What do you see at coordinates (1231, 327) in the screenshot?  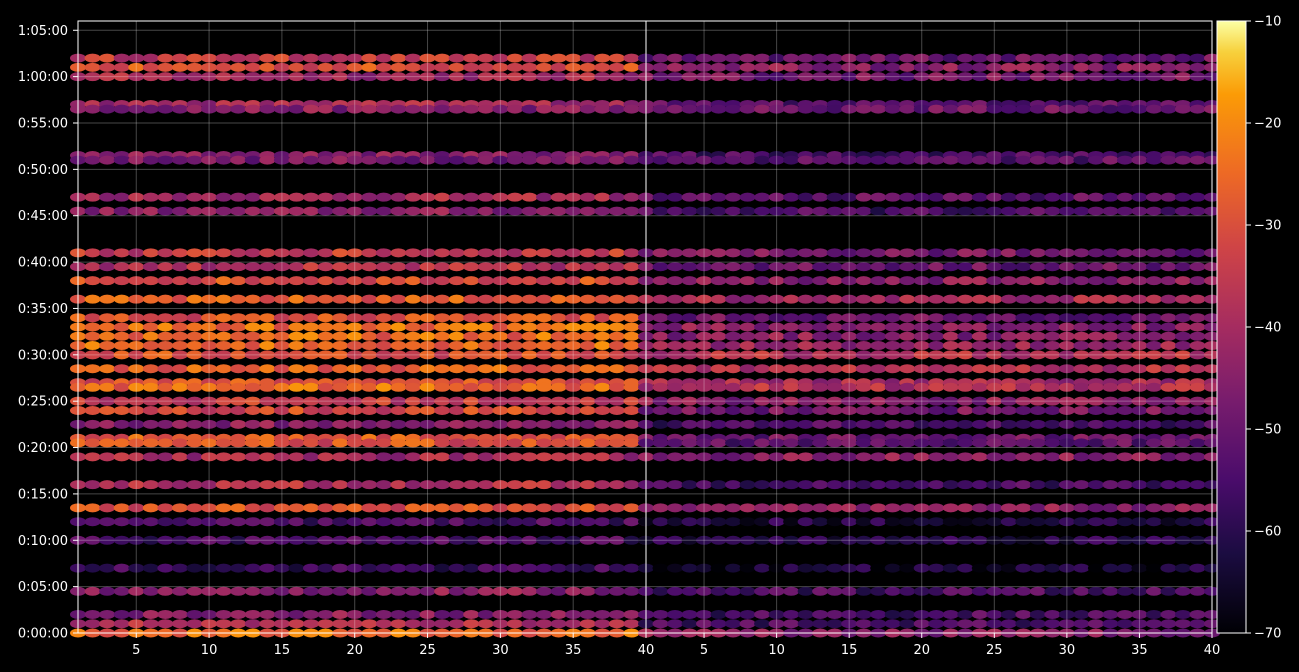 I see `colorbar` at bounding box center [1231, 327].